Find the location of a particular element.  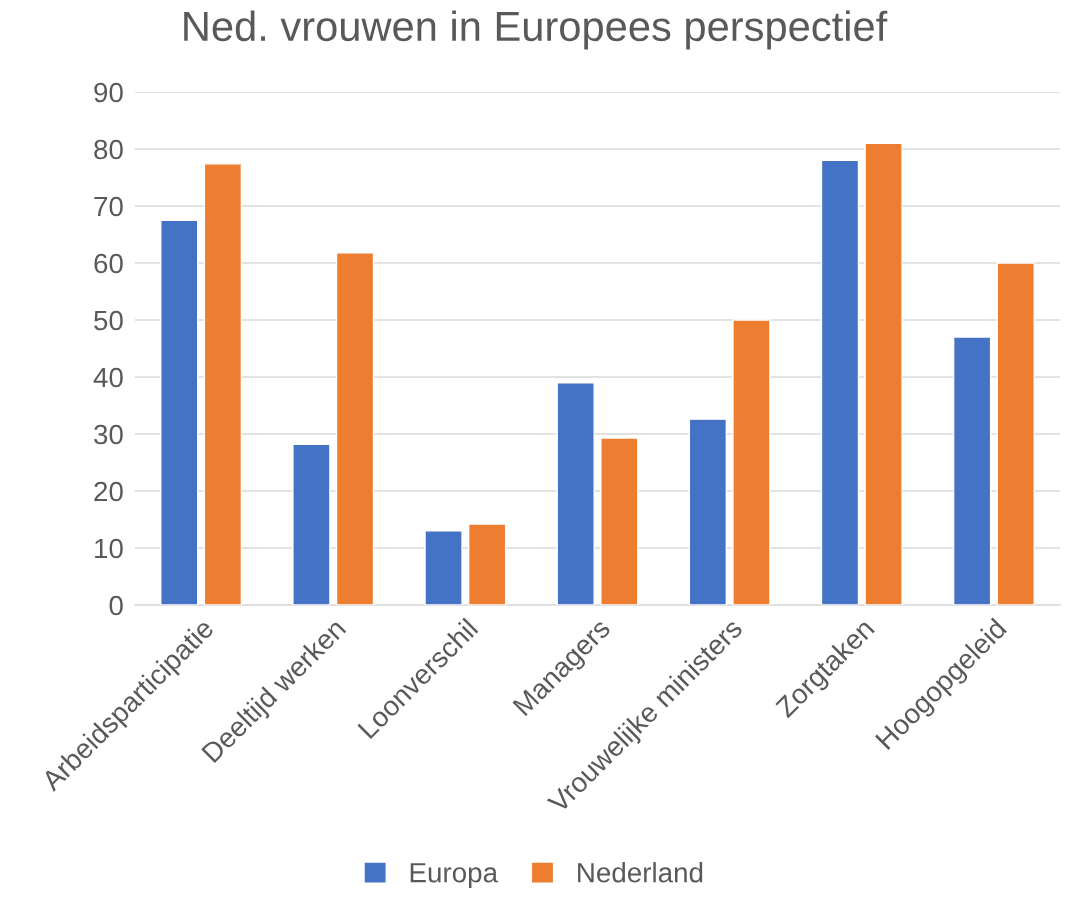

y-tick-label: 60 is located at coordinates (108, 263).